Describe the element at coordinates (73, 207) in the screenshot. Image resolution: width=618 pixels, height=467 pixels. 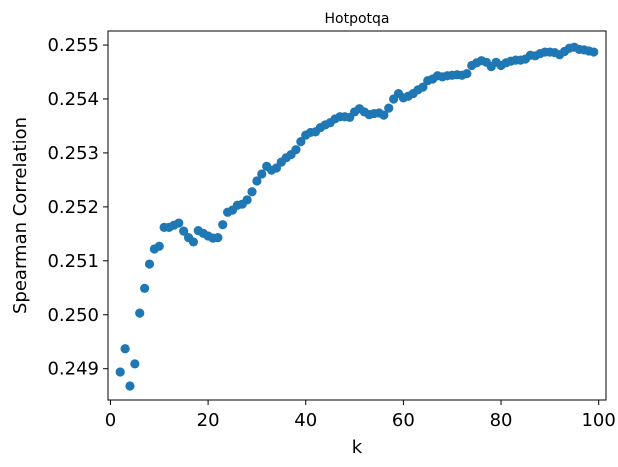
I see `y-tick-label: 0.252` at that location.